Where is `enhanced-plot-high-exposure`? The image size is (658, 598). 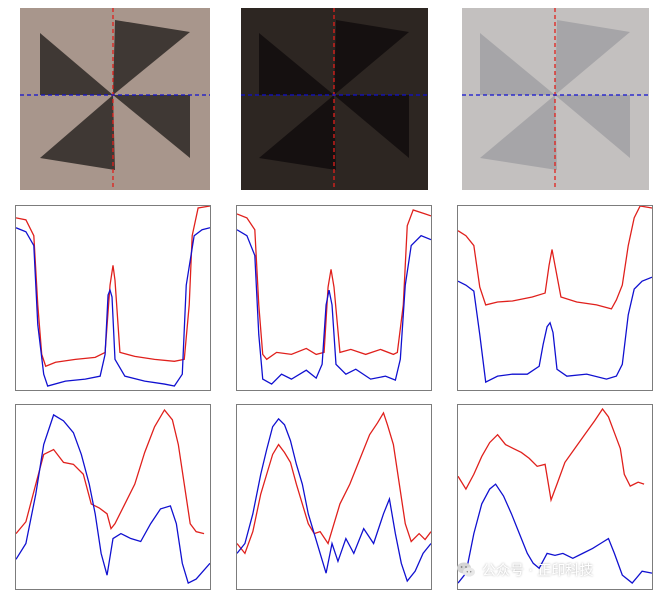
enhanced-plot-high-exposure is located at coordinates (555, 497).